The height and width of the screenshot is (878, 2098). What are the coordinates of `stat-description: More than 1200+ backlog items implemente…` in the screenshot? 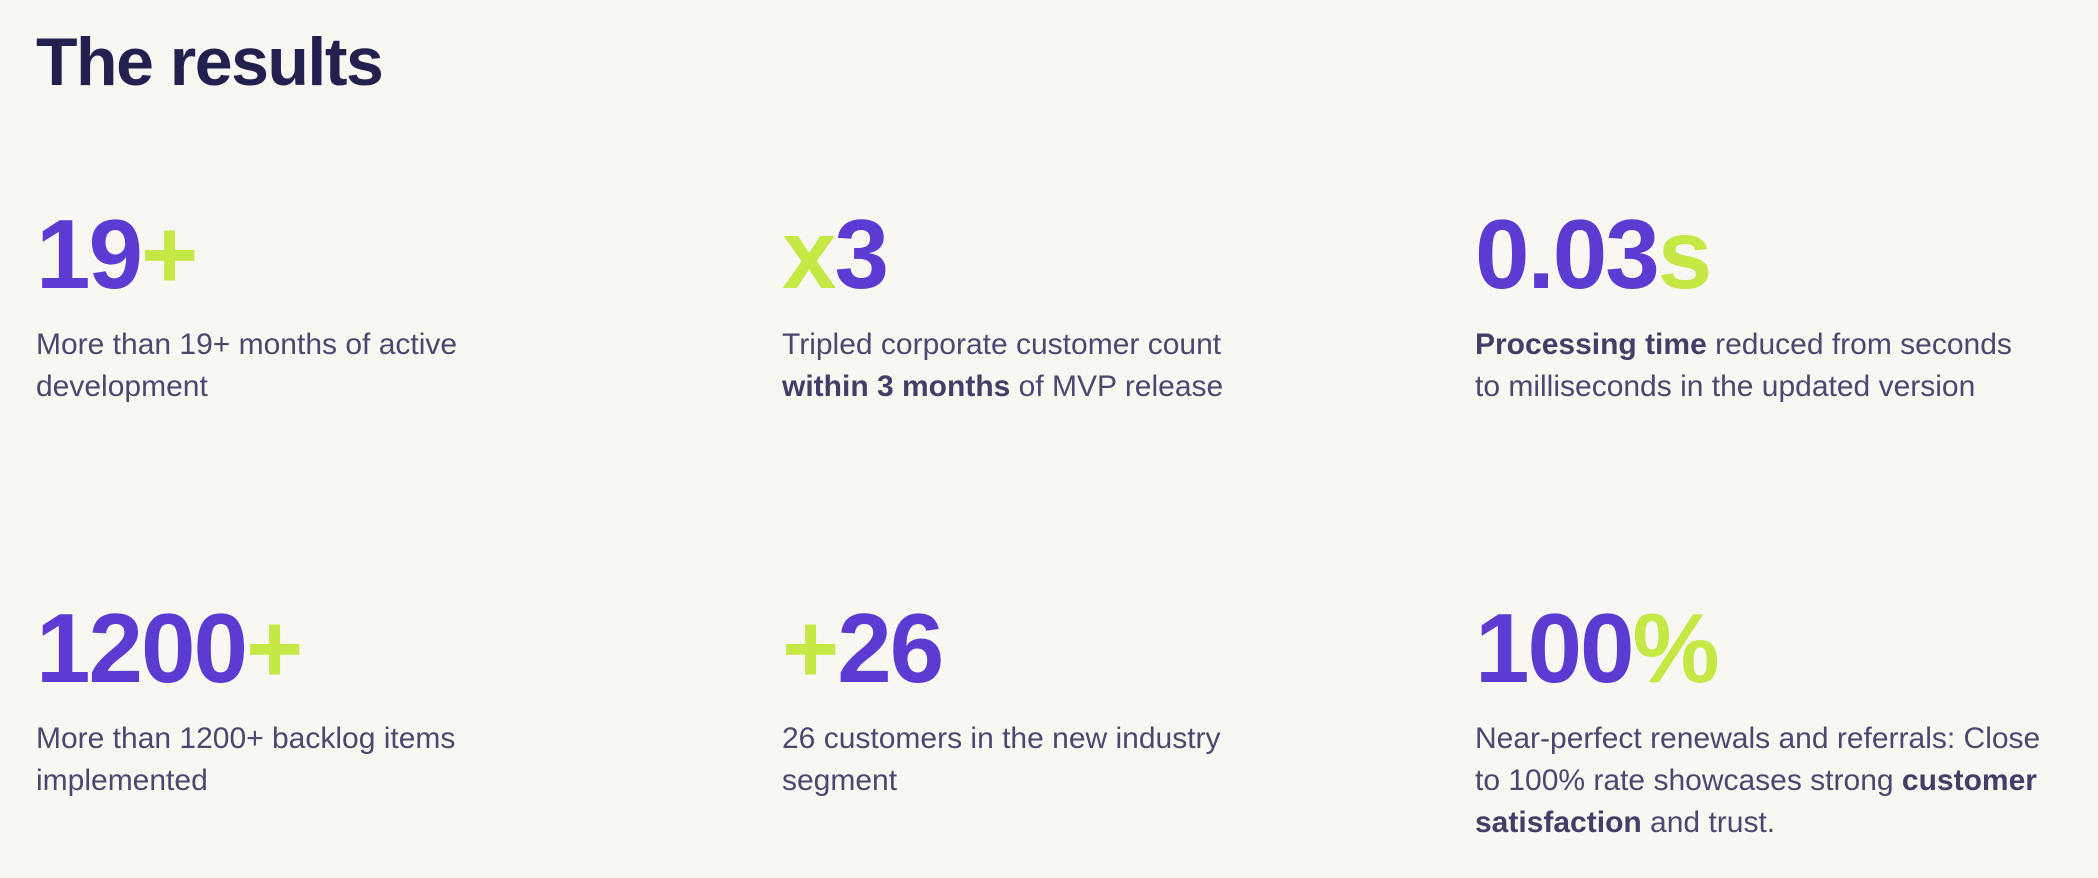 It's located at (356, 760).